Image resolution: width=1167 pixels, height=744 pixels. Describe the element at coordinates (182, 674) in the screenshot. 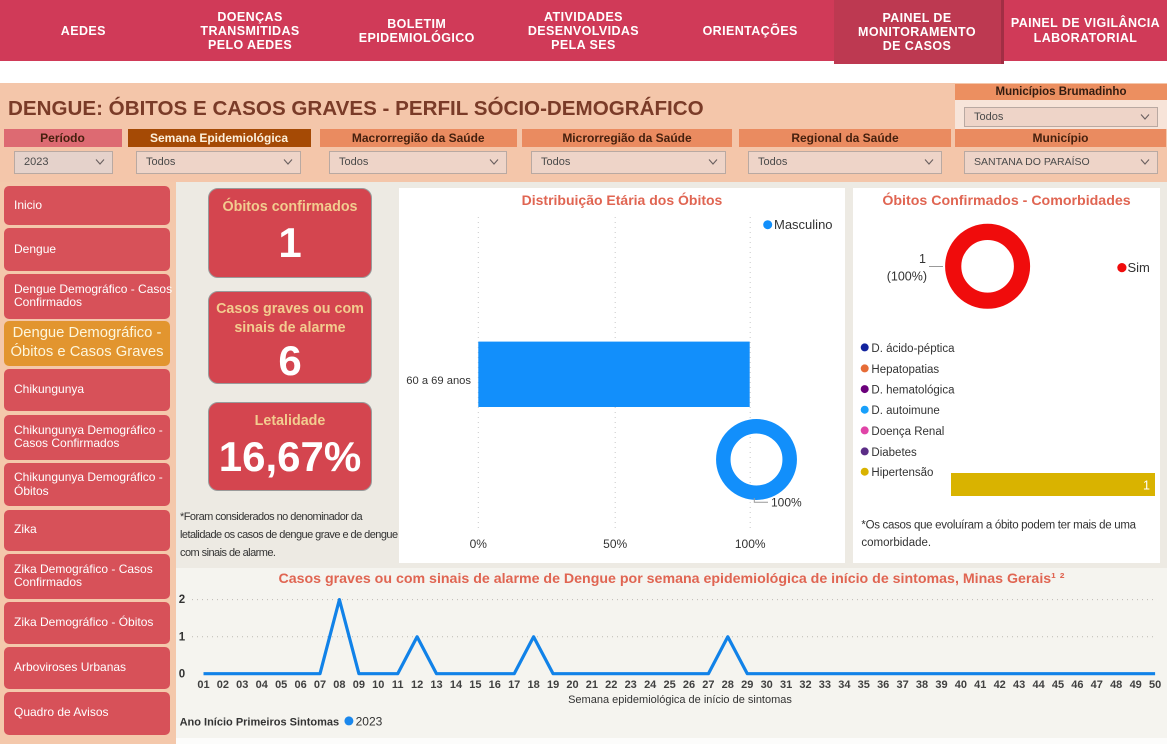

I see `svg-text: 0` at that location.